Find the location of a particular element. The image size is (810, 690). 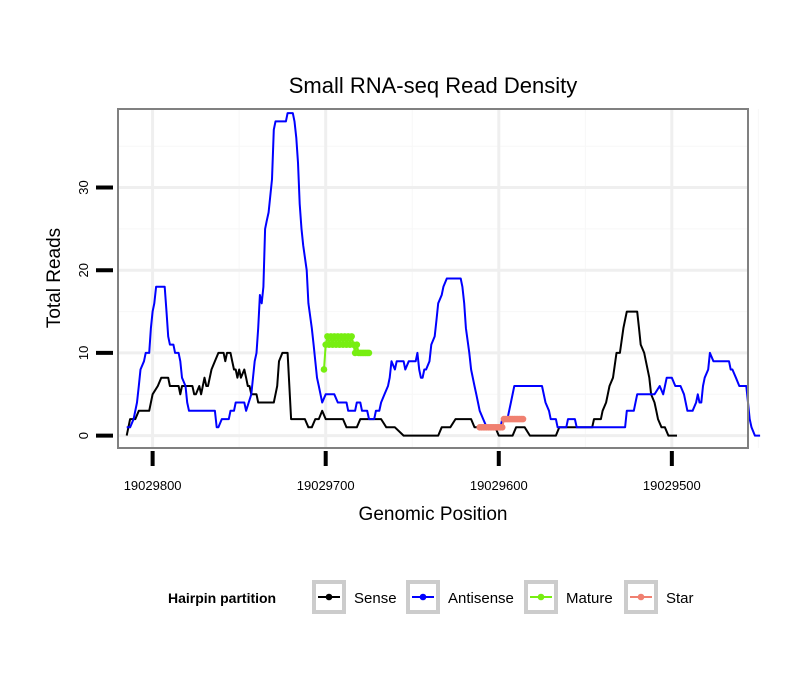

x-axis: 19029800 19029700 19029600 19029500 is located at coordinates (412, 472).